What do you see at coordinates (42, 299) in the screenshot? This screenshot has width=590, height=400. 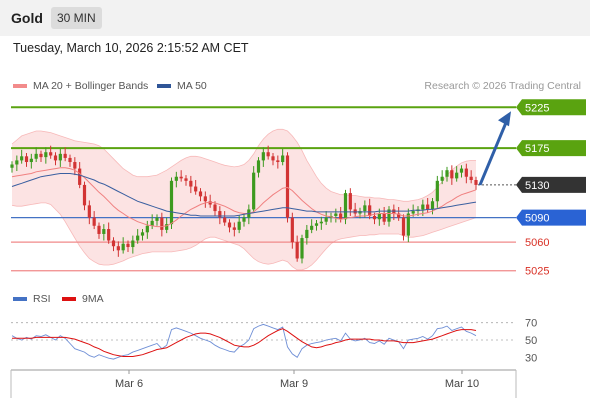 I see `legend-label-rsi: RSI` at bounding box center [42, 299].